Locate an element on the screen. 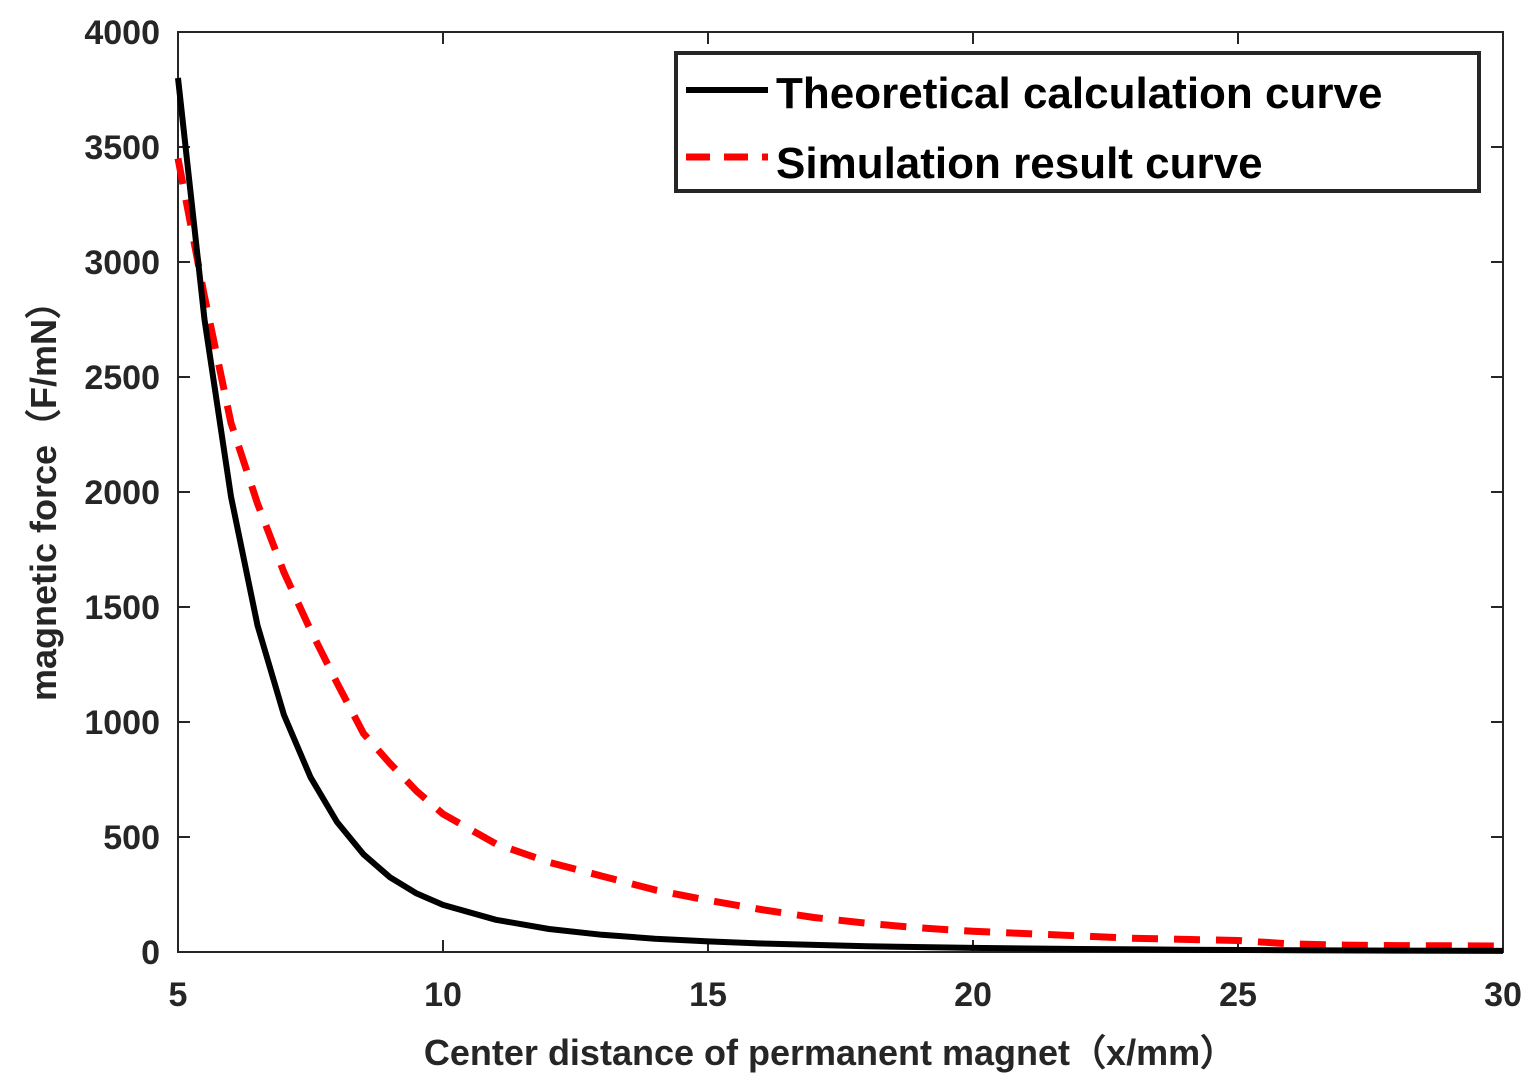 Image resolution: width=1536 pixels, height=1080 pixels. y-tick-label: 0 is located at coordinates (150, 953).